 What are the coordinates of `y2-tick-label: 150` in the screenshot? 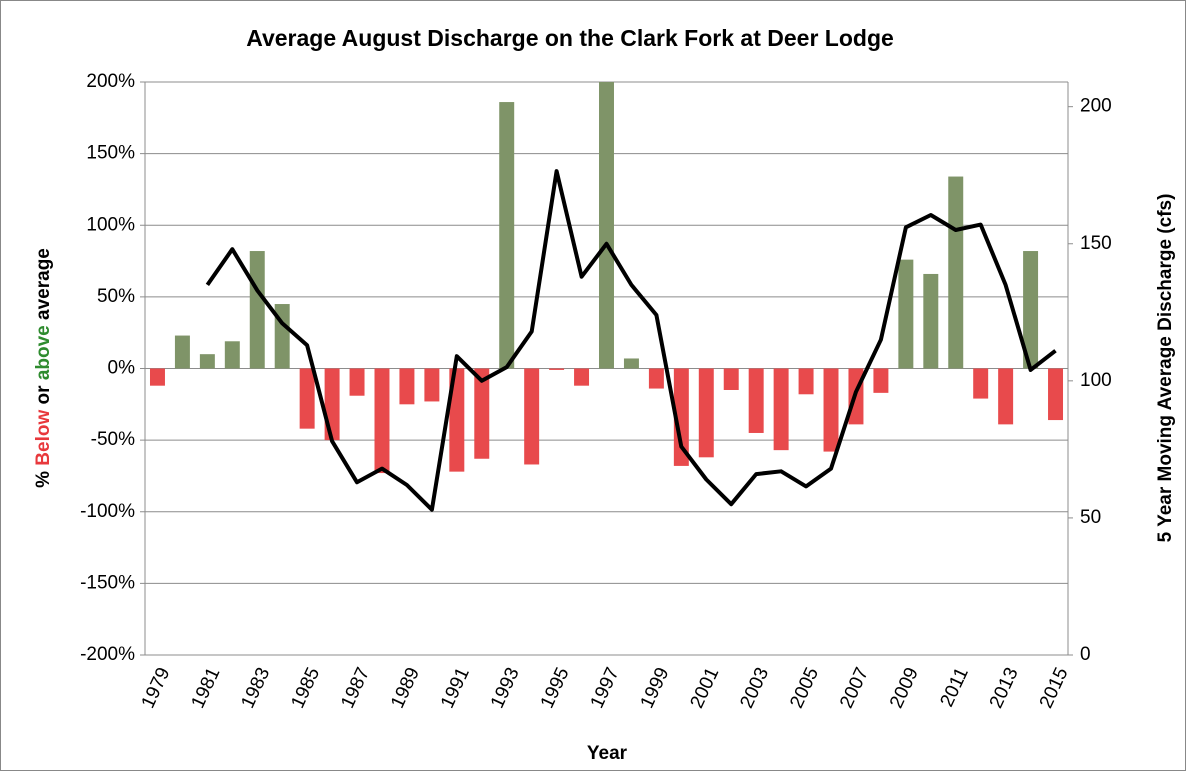 It's located at (1096, 243).